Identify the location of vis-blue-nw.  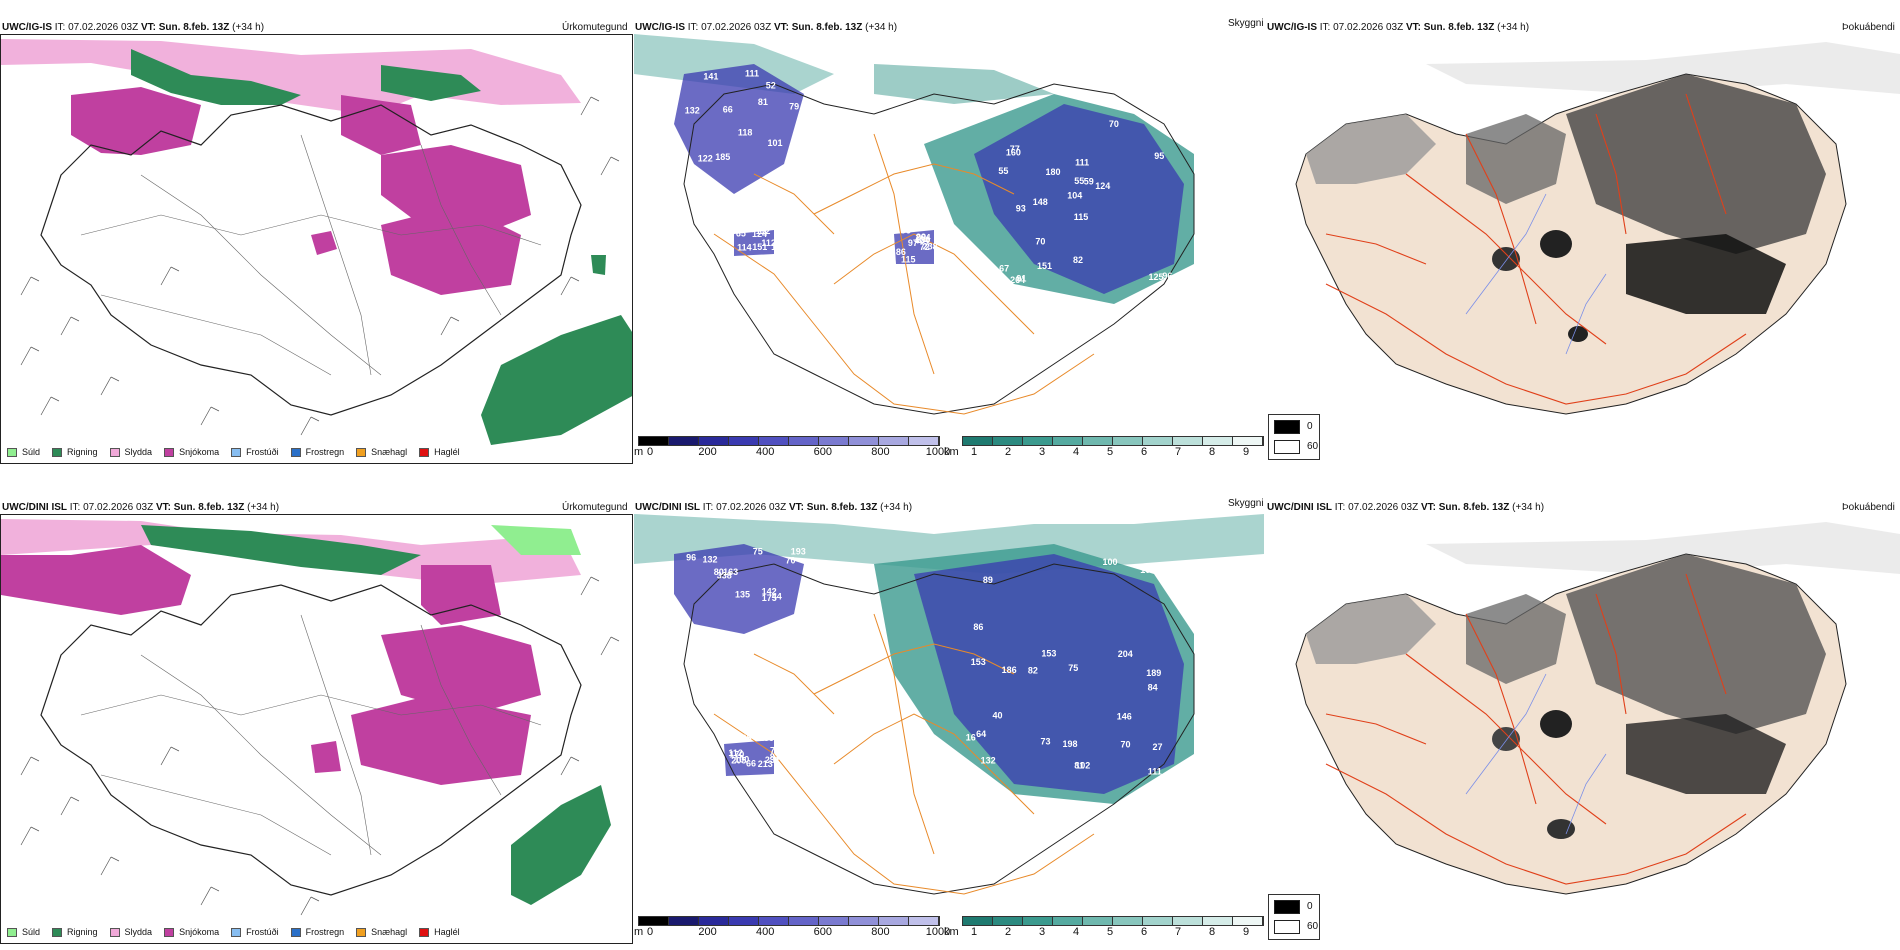
(739, 129).